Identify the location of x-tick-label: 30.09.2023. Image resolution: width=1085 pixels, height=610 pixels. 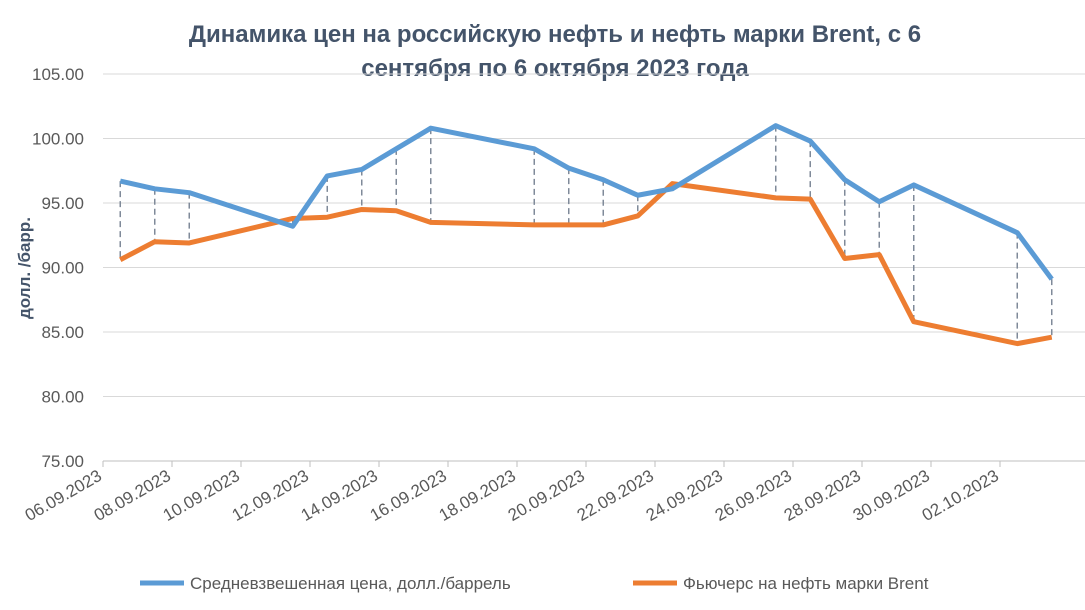
(891, 495).